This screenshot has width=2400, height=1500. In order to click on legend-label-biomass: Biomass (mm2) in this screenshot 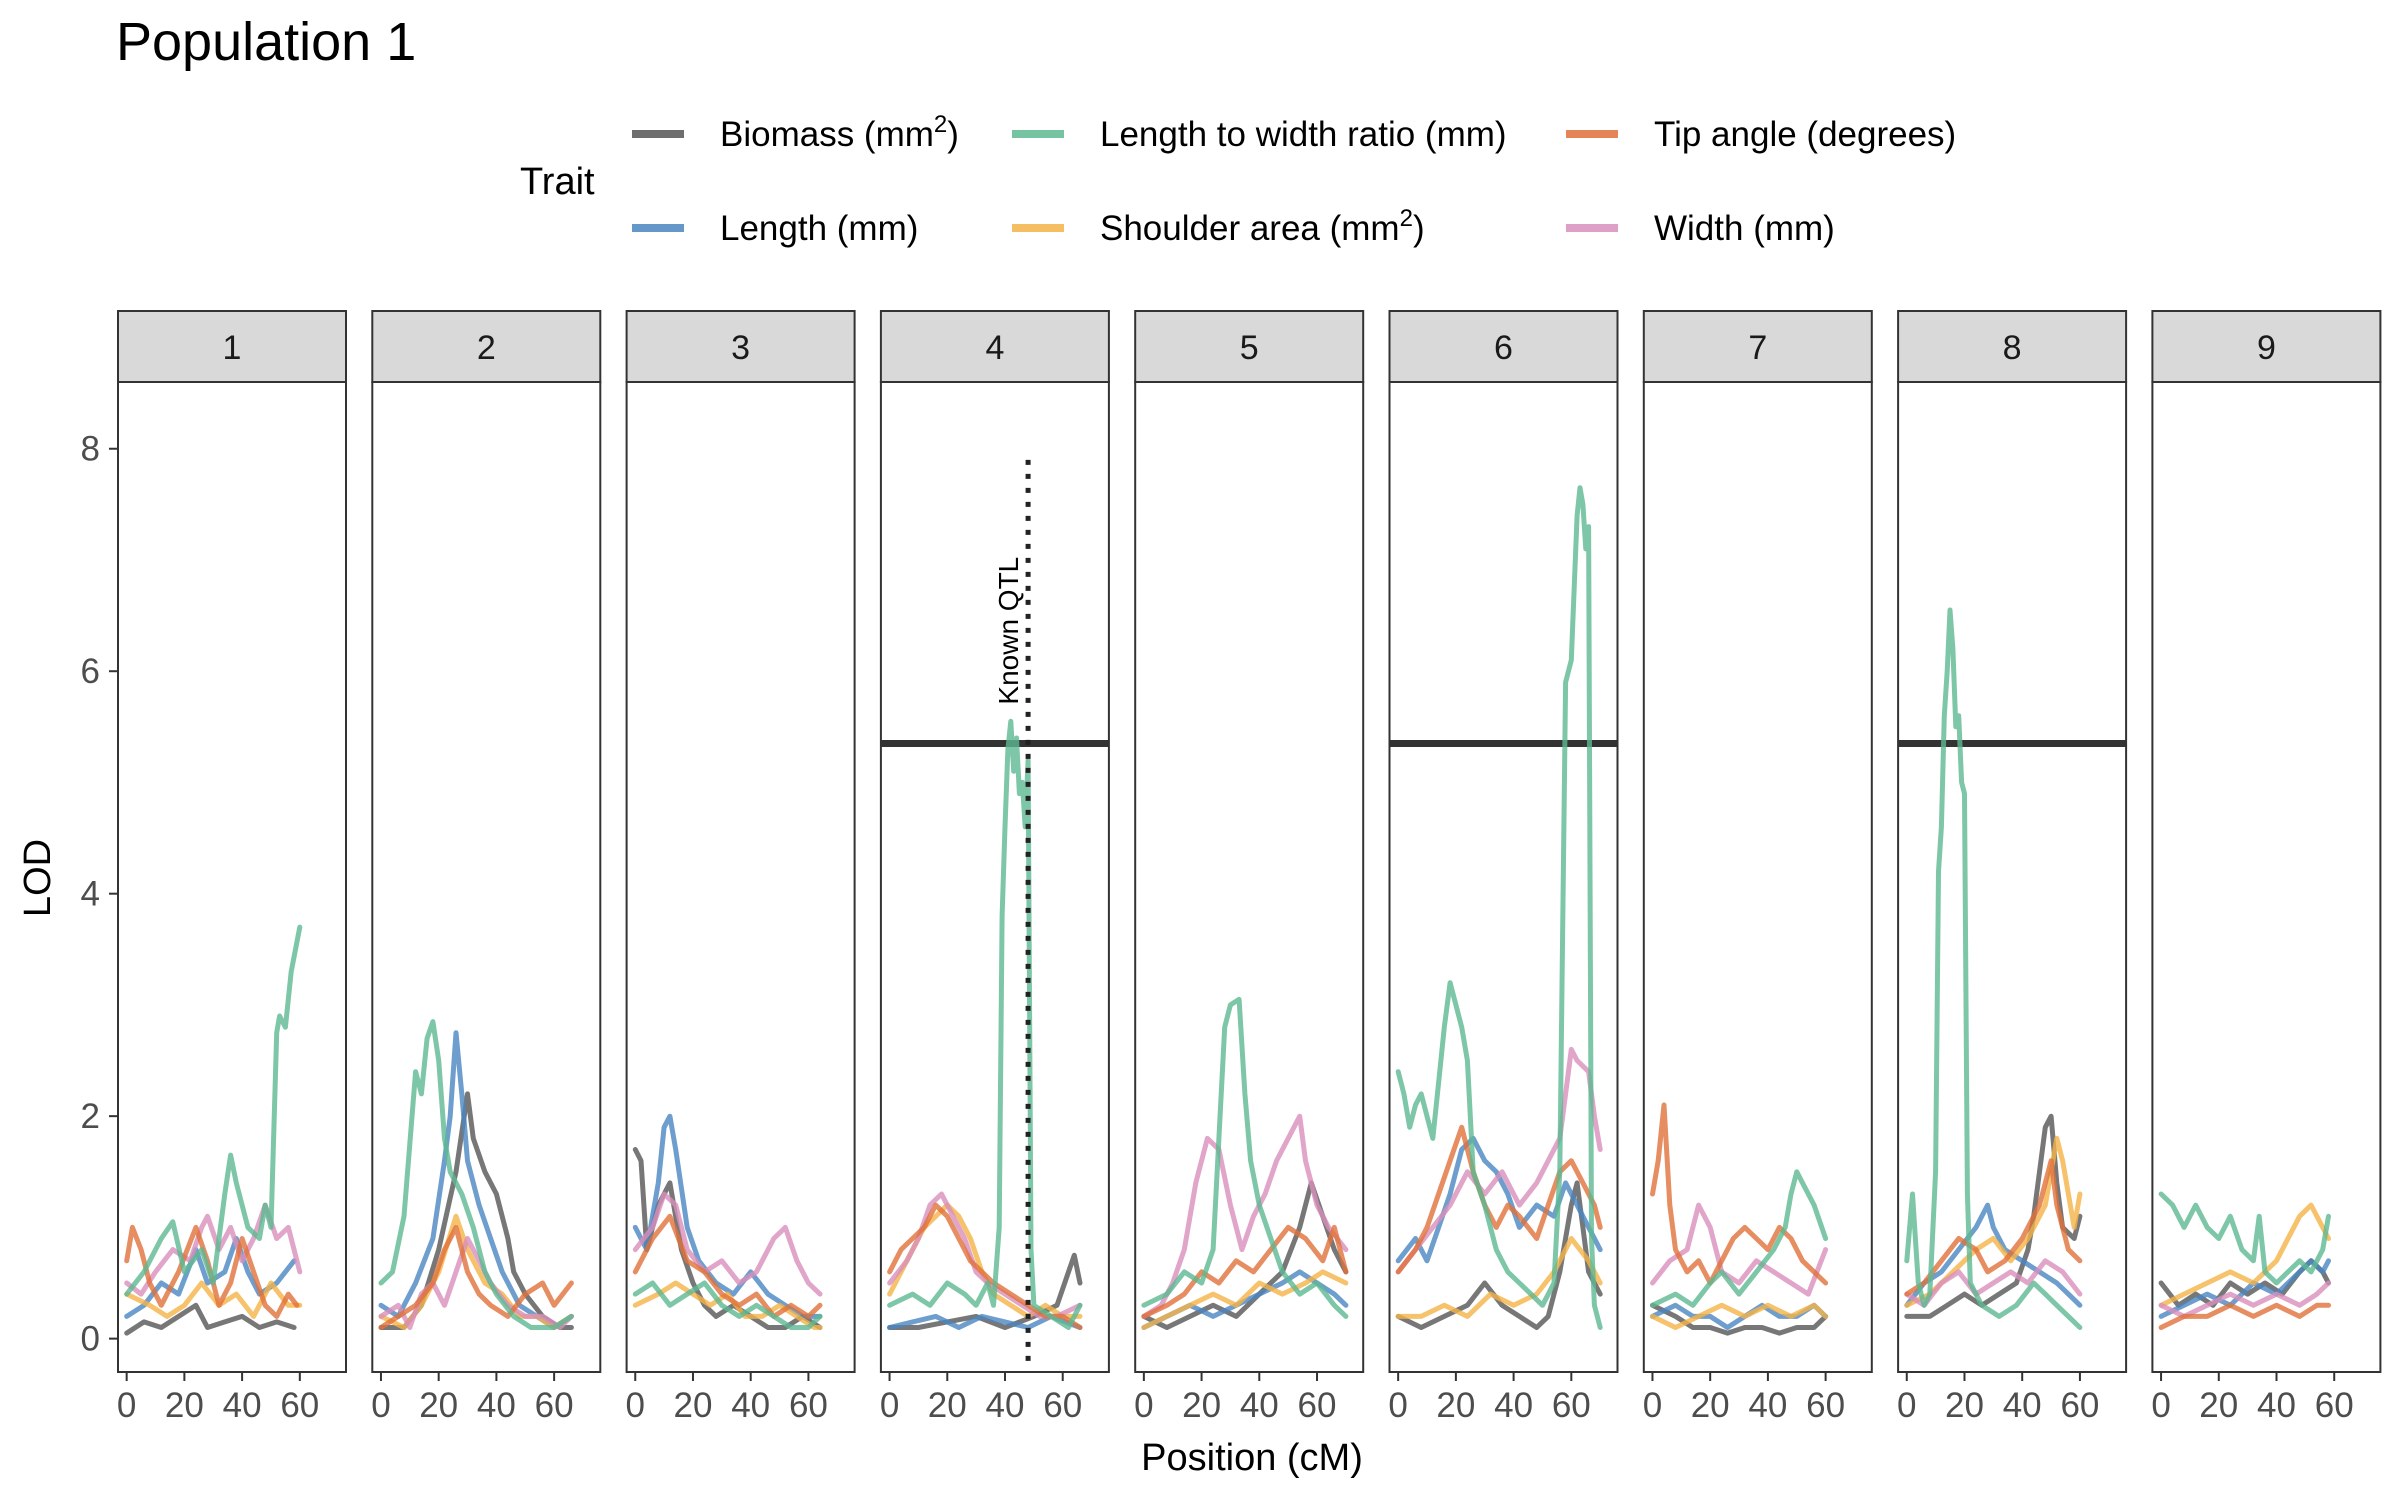, I will do `click(839, 132)`.